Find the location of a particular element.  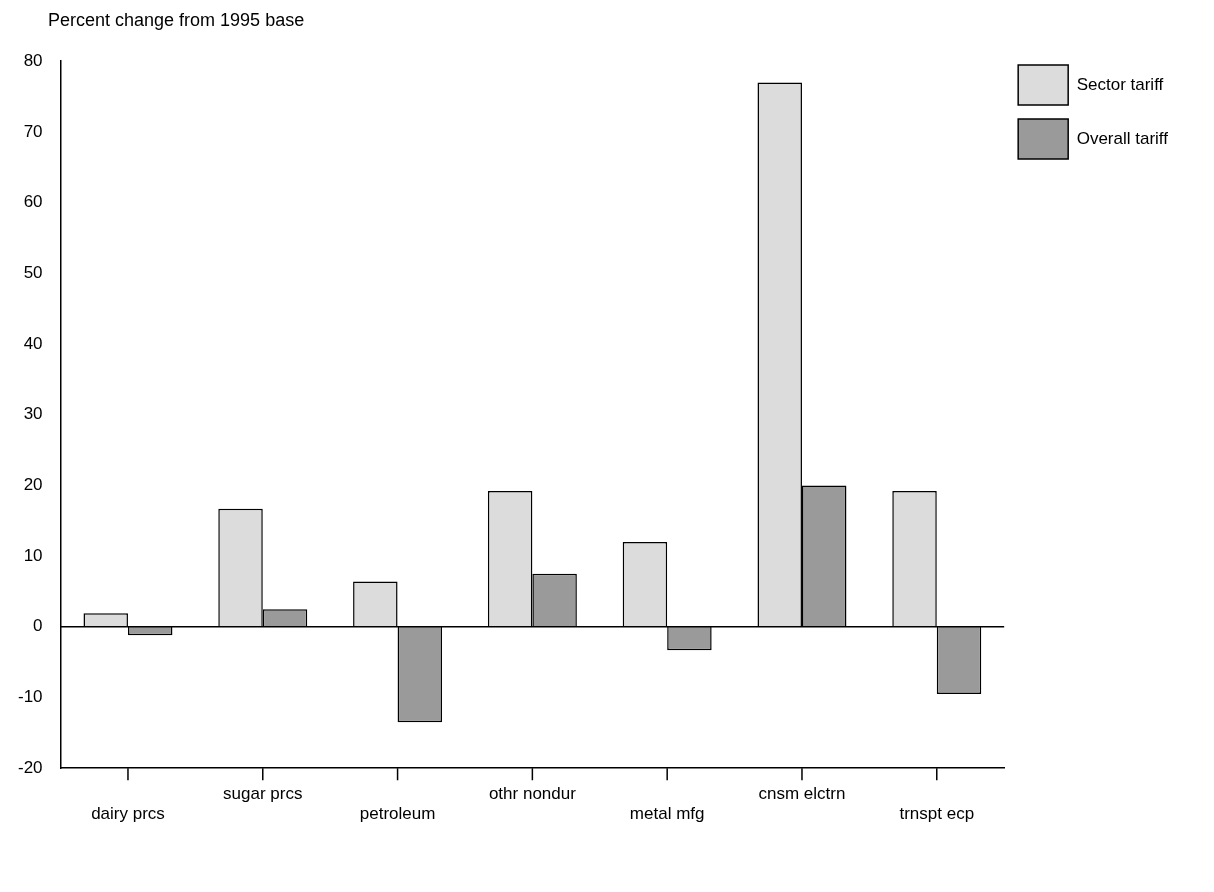

x-tick-label: cnsm elctrn is located at coordinates (802, 794).